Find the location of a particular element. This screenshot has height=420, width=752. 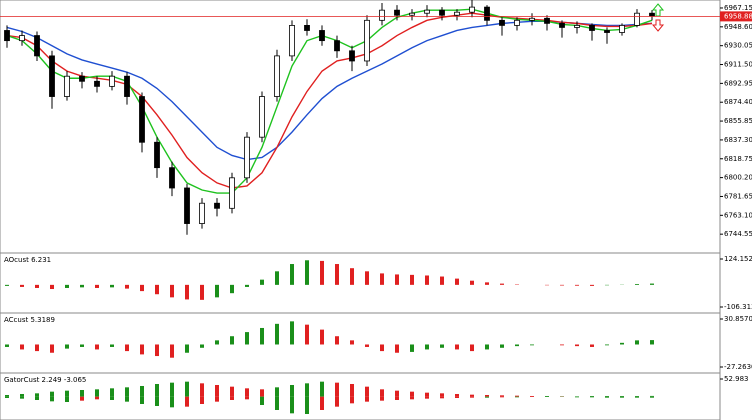

y-tick-label: -27.2630 is located at coordinates (738, 367).